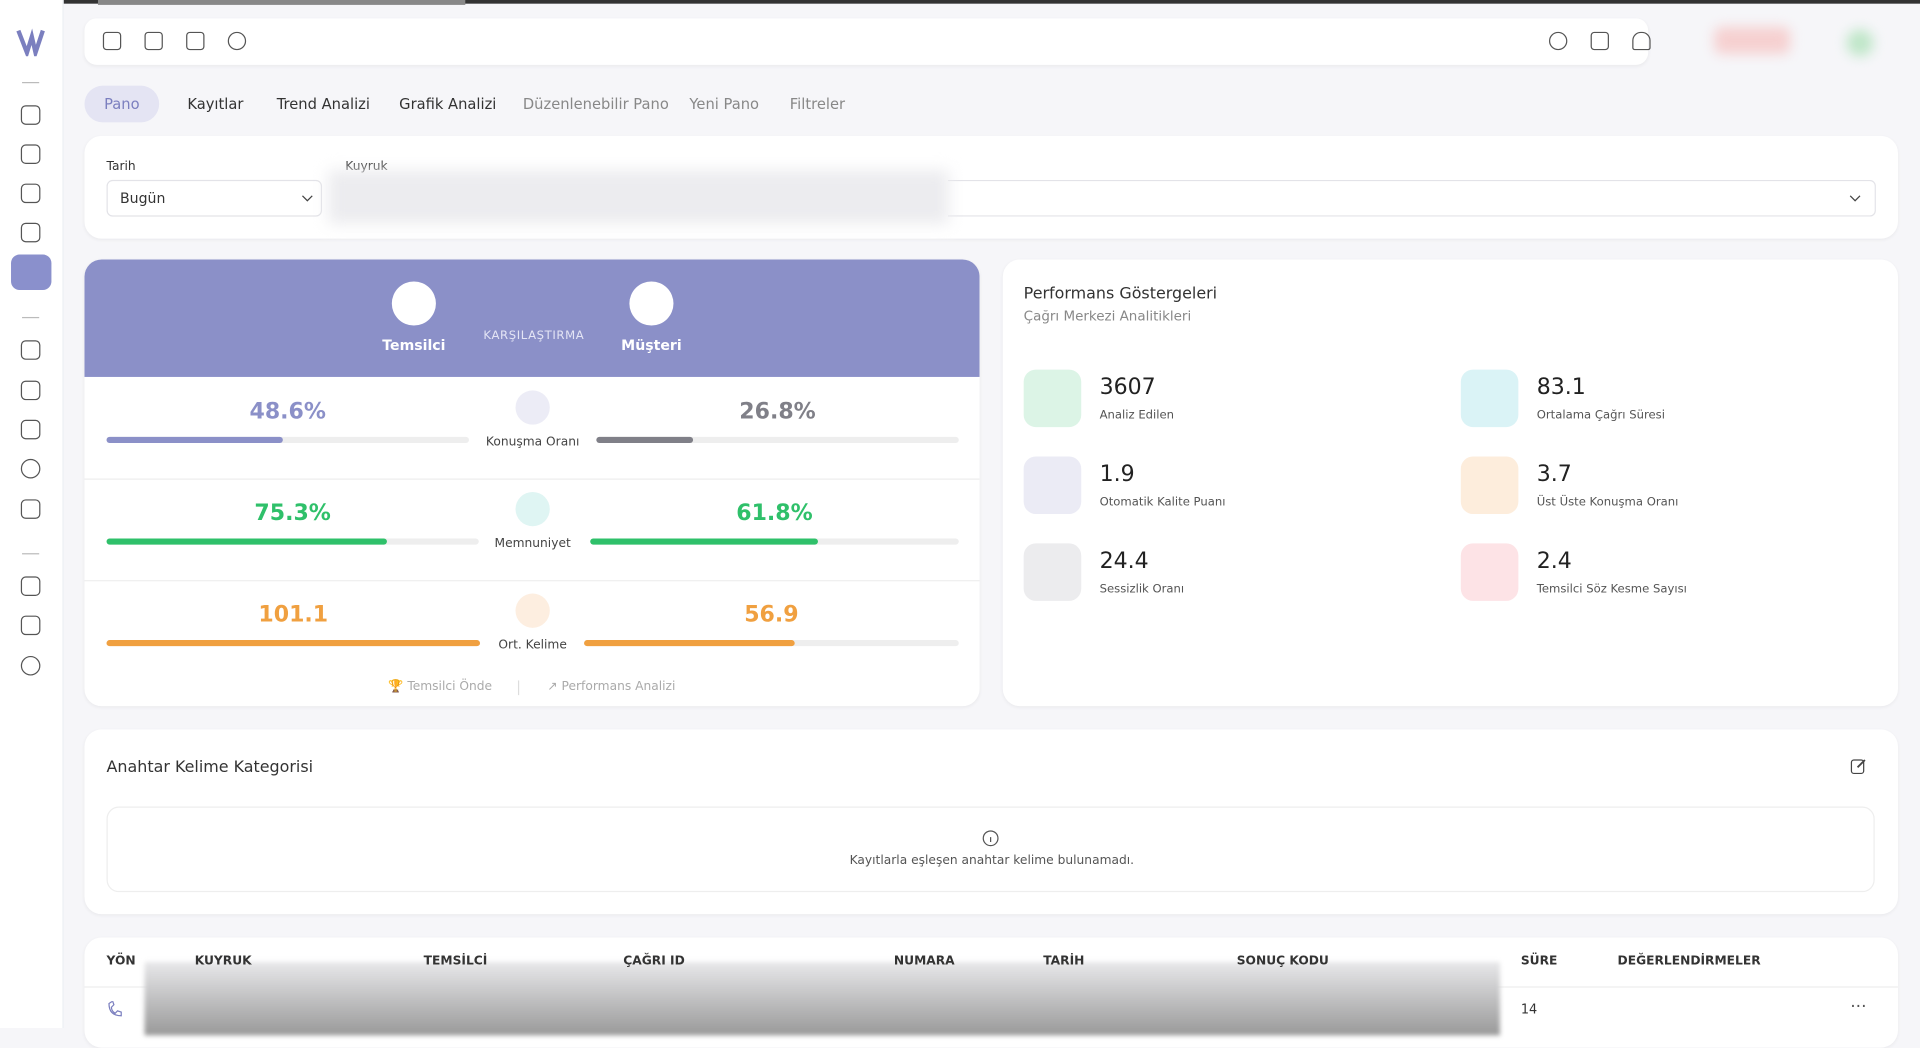 Image resolution: width=1920 pixels, height=1048 pixels. Describe the element at coordinates (1529, 1009) in the screenshot. I see `duration-cell: 14` at that location.